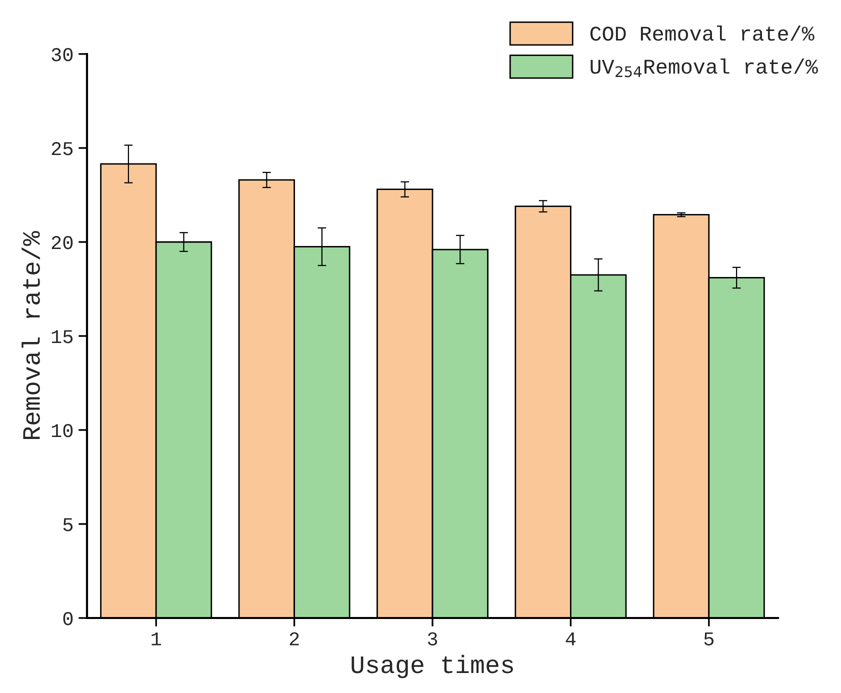  What do you see at coordinates (62, 337) in the screenshot?
I see `y-tick-label: 15` at bounding box center [62, 337].